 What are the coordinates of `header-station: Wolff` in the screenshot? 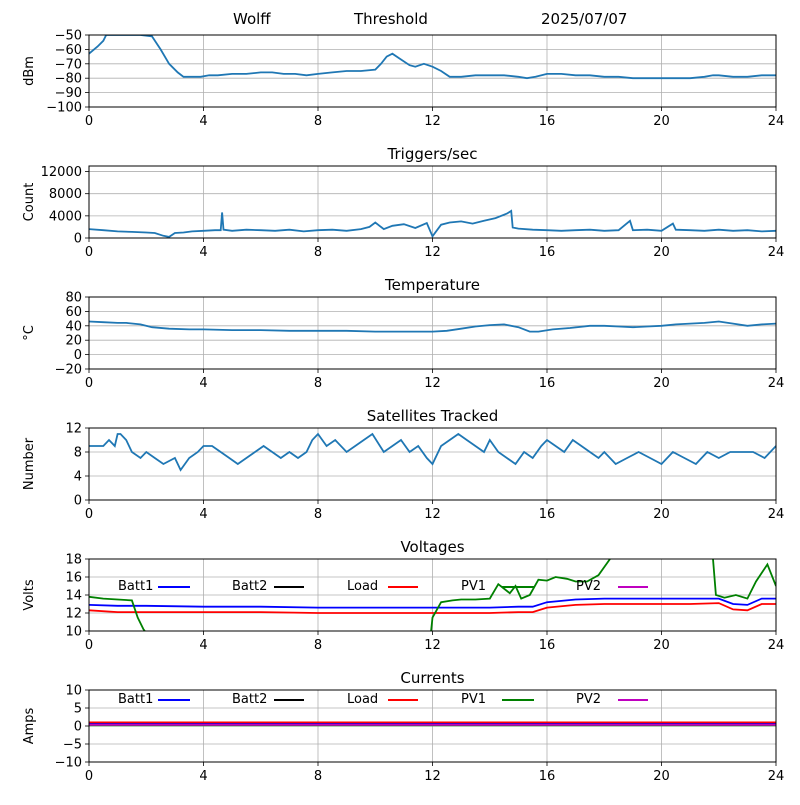 It's located at (252, 19).